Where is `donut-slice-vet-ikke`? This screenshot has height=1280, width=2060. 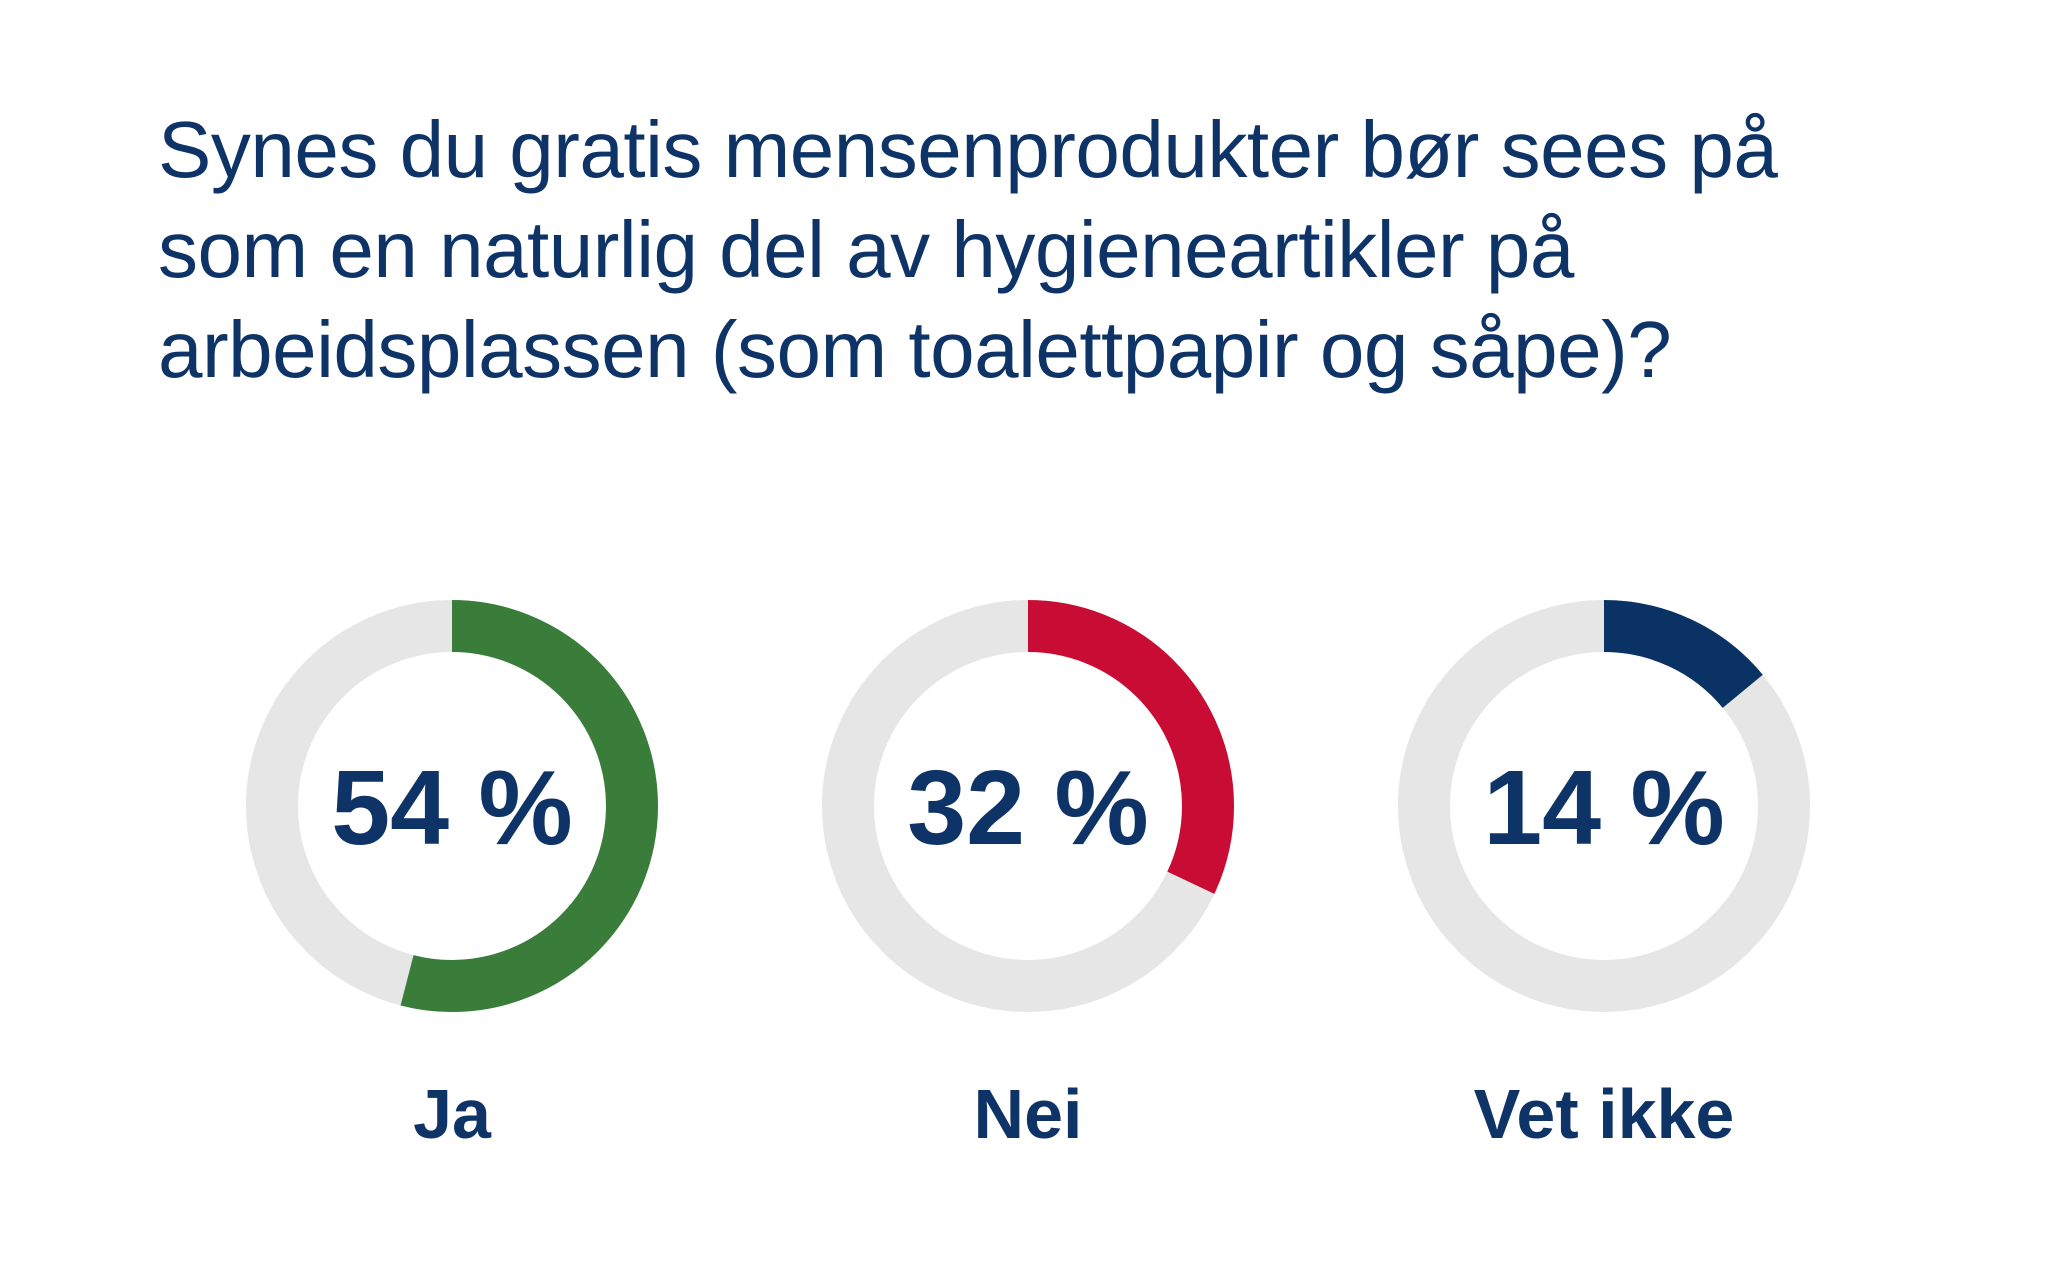 donut-slice-vet-ikke is located at coordinates (1604, 806).